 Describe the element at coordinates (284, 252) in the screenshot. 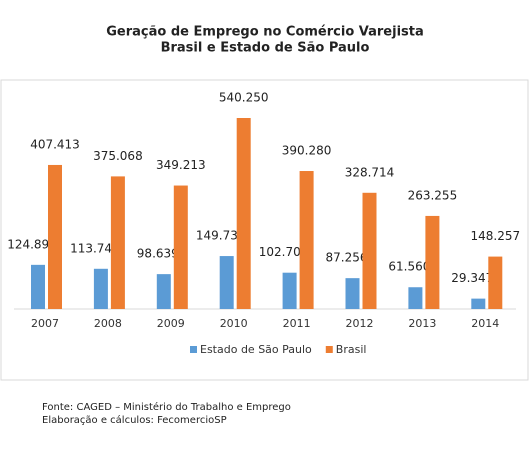

I see `data-label: 102.703` at that location.